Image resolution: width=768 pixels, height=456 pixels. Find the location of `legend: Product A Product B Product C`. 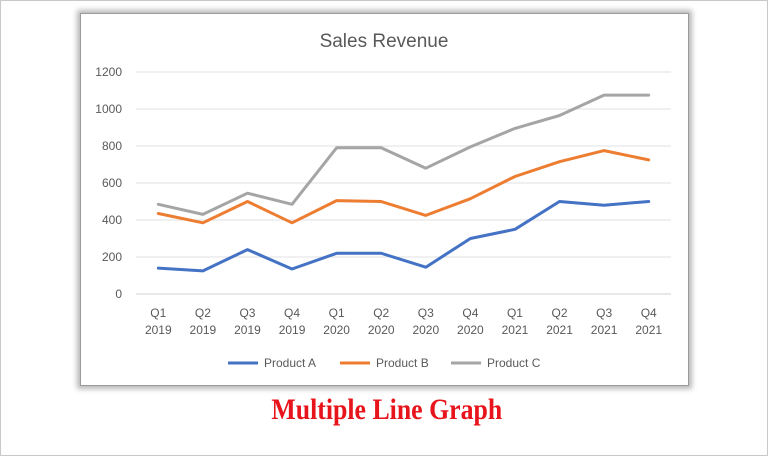

legend: Product A Product B Product C is located at coordinates (384, 363).